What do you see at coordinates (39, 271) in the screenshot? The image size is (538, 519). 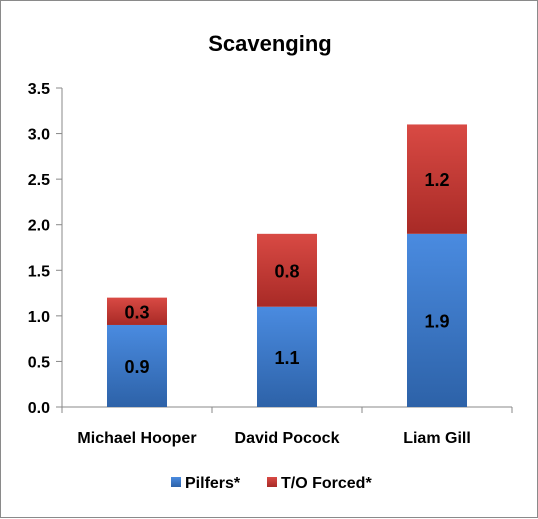 I see `y-tick-label: 1.5` at bounding box center [39, 271].